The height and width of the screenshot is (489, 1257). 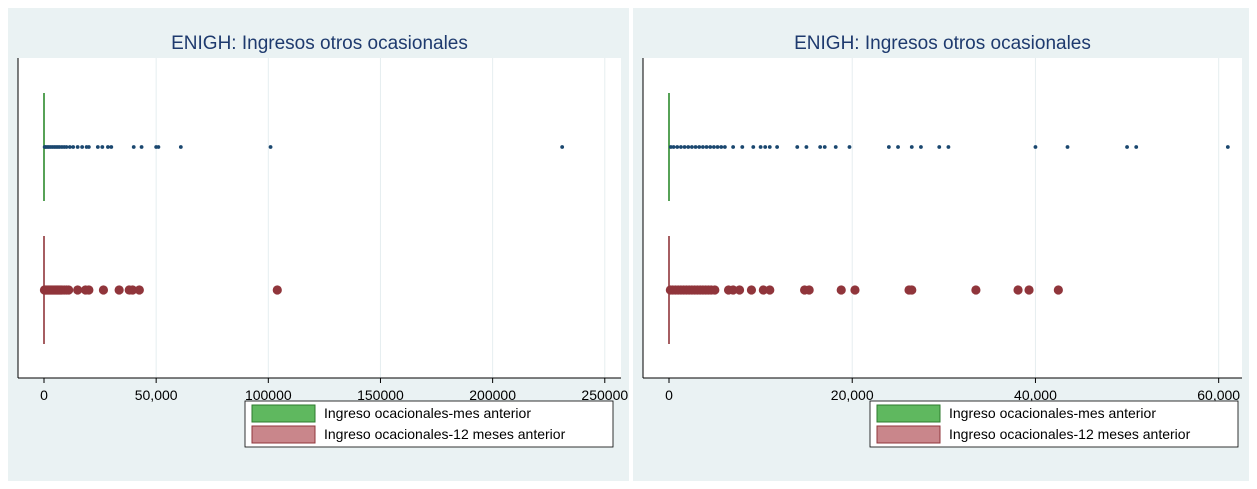 What do you see at coordinates (604, 395) in the screenshot?
I see `x-tick-label: 250000` at bounding box center [604, 395].